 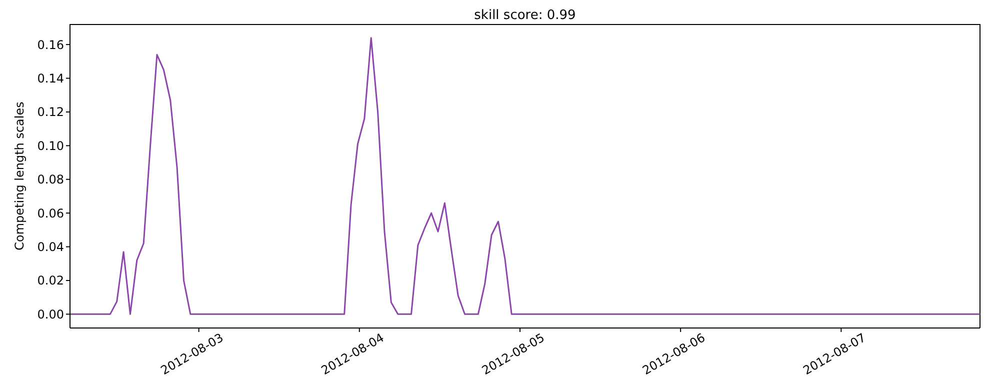 What do you see at coordinates (50, 179) in the screenshot?
I see `y-tick-label: 0.08` at bounding box center [50, 179].